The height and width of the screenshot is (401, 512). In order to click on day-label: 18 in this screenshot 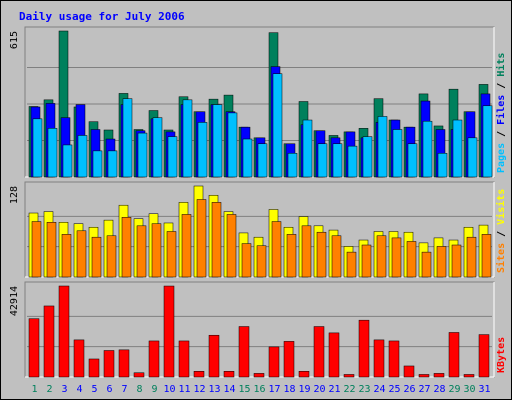, I will do `click(289, 389)`.